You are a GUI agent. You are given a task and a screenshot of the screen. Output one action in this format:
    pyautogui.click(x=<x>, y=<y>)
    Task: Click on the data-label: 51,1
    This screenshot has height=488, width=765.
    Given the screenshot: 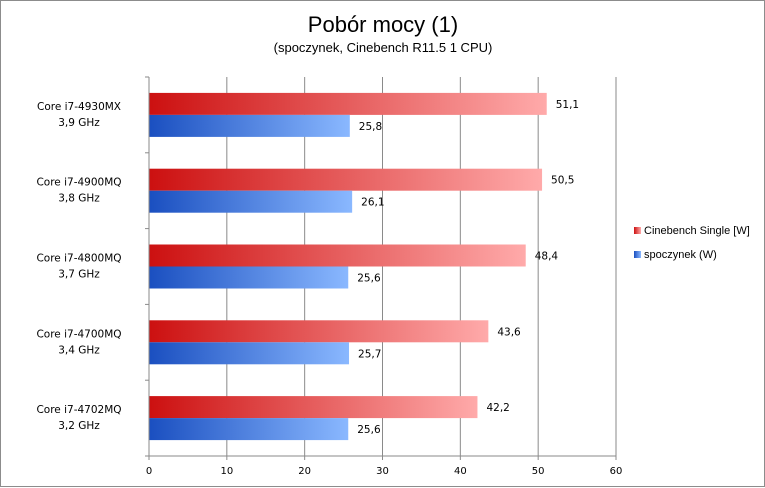 What is the action you would take?
    pyautogui.click(x=567, y=105)
    